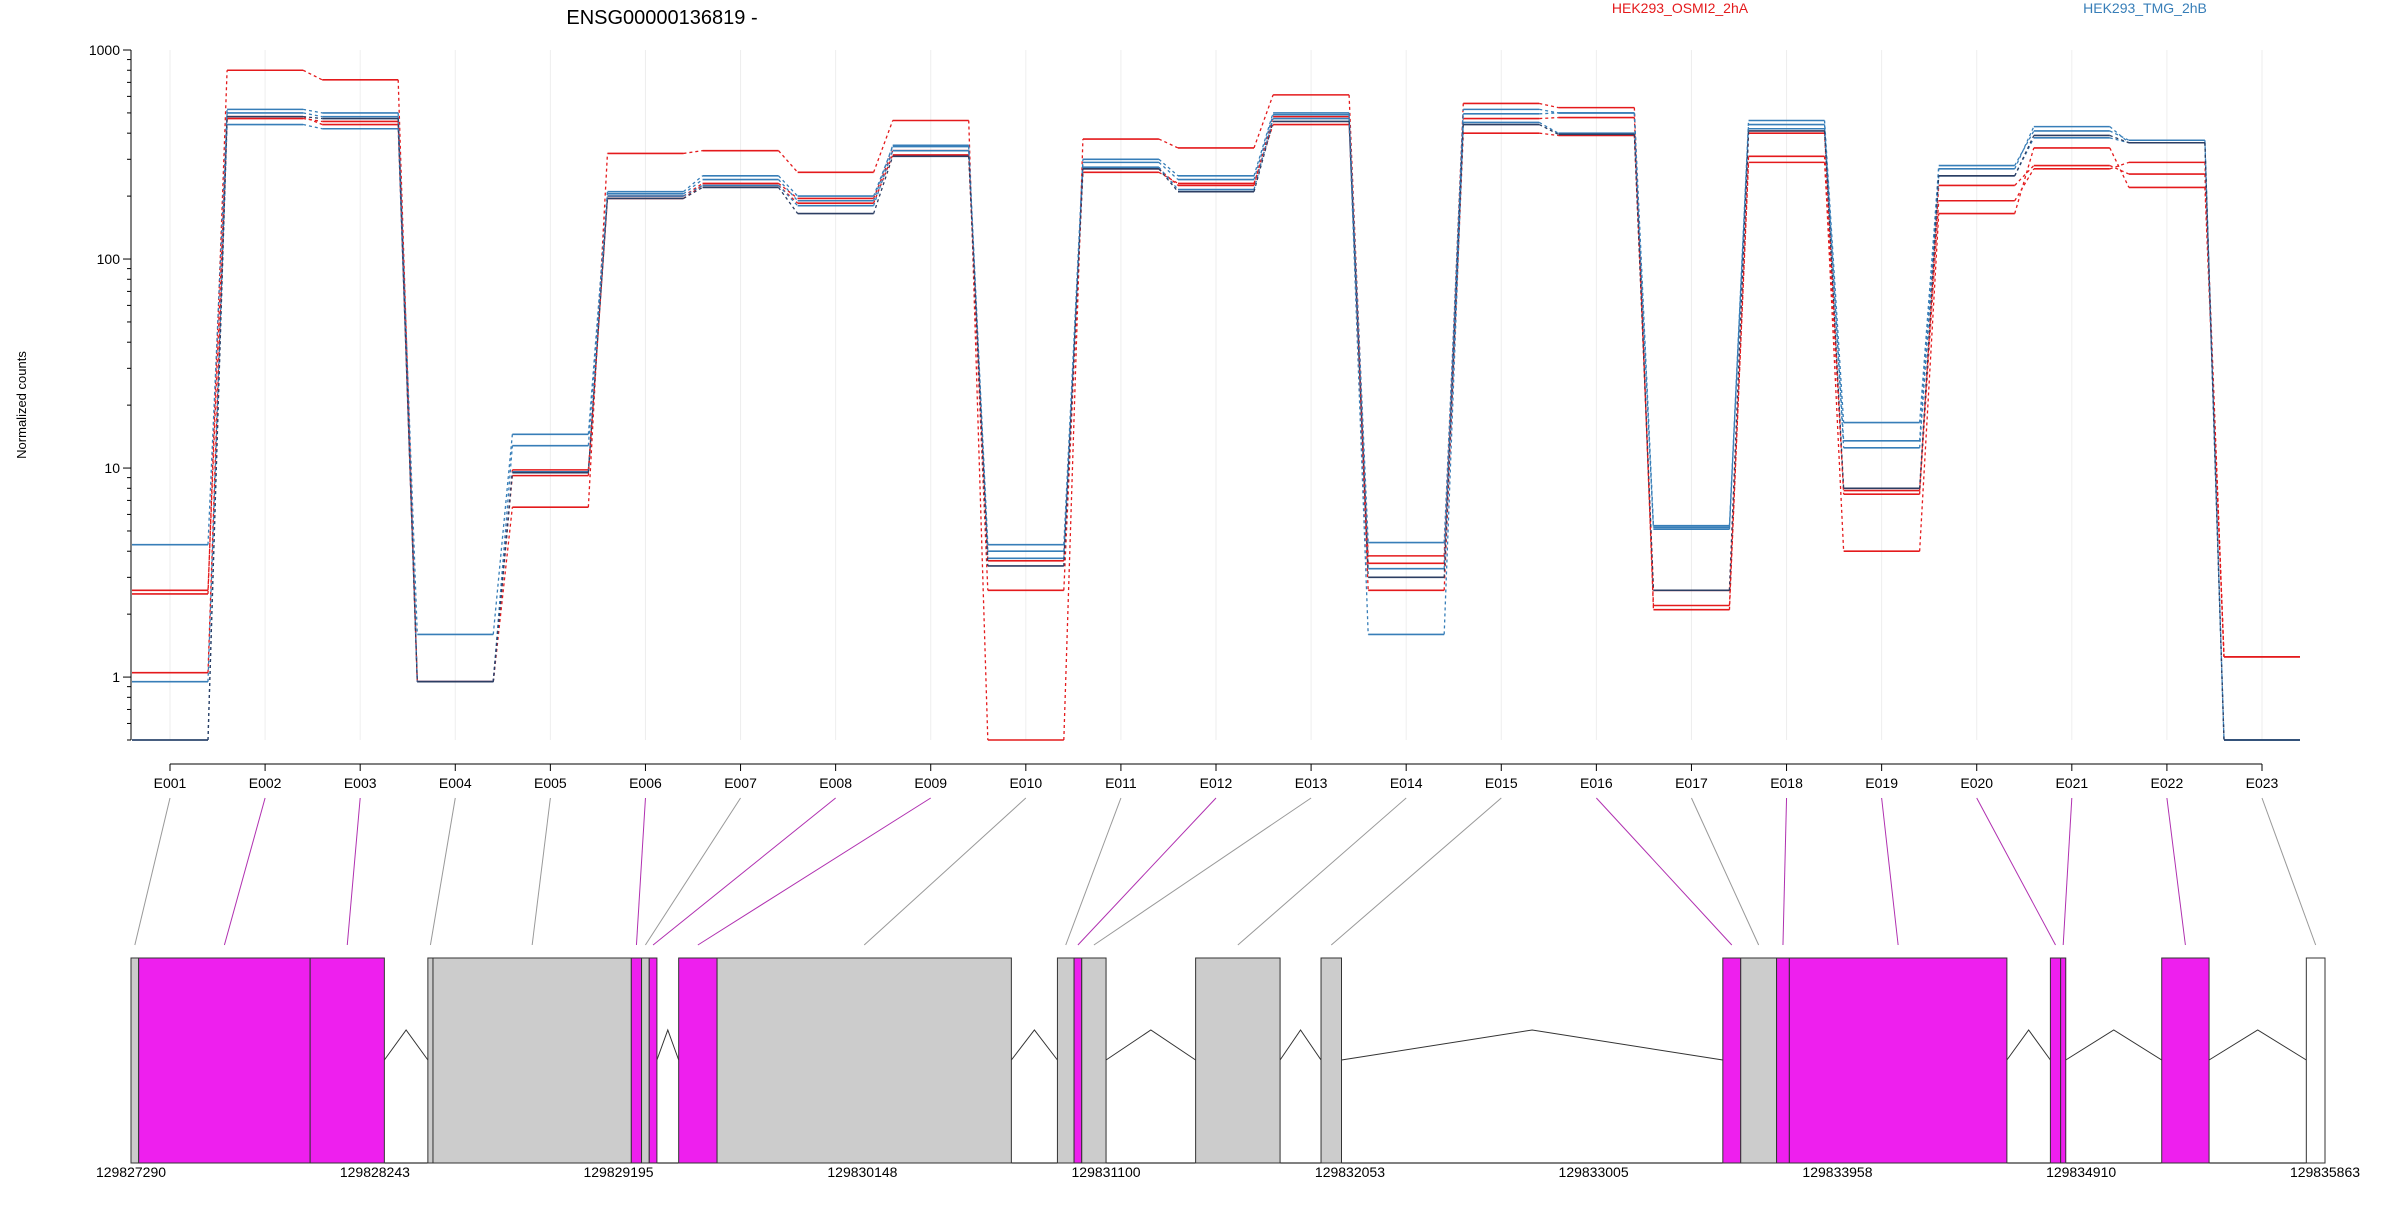 The image size is (2400, 1205). Describe the element at coordinates (2071, 783) in the screenshot. I see `x-tick-label: E021` at that location.